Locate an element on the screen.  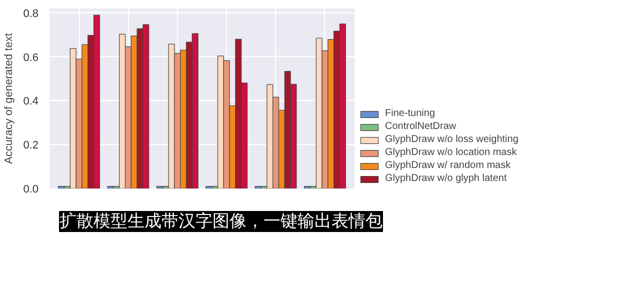
legend-label: GlyphDraw w/o location mask is located at coordinates (451, 152).